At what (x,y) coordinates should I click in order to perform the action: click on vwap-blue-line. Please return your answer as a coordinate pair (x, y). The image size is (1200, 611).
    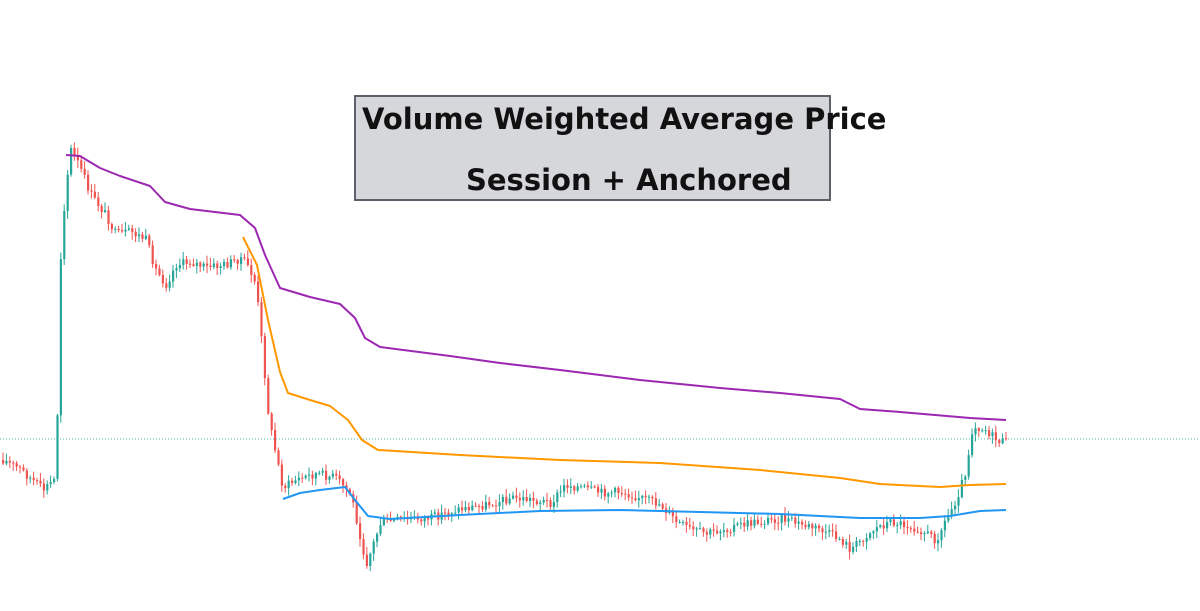
    Looking at the image, I should click on (644, 503).